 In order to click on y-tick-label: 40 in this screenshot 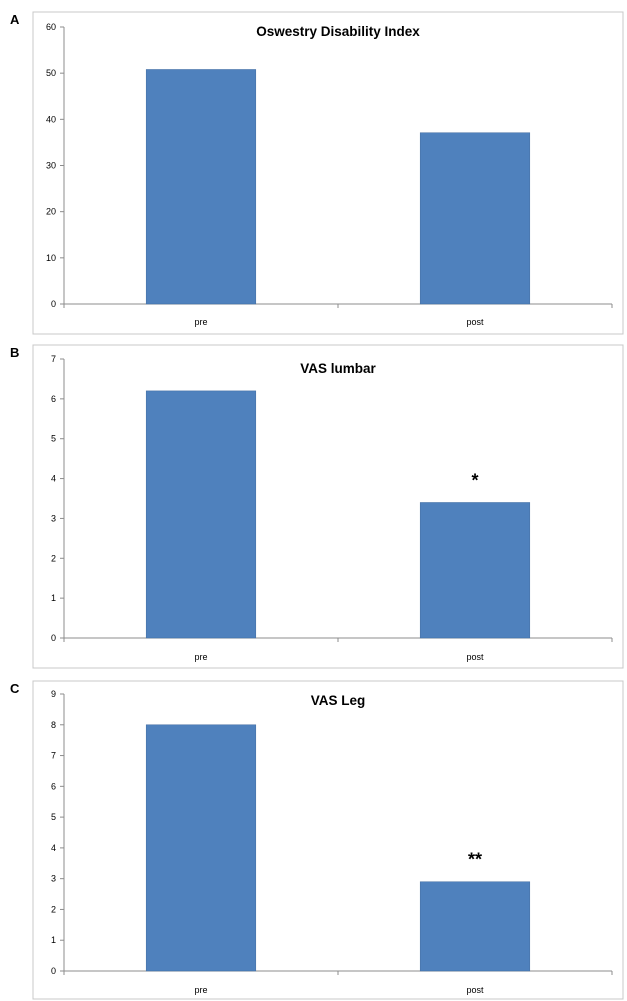, I will do `click(51, 119)`.